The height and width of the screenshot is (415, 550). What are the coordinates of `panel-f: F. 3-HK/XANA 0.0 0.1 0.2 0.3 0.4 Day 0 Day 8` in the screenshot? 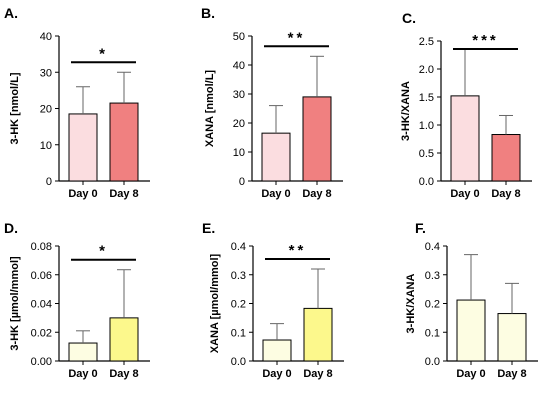 It's located at (471, 300).